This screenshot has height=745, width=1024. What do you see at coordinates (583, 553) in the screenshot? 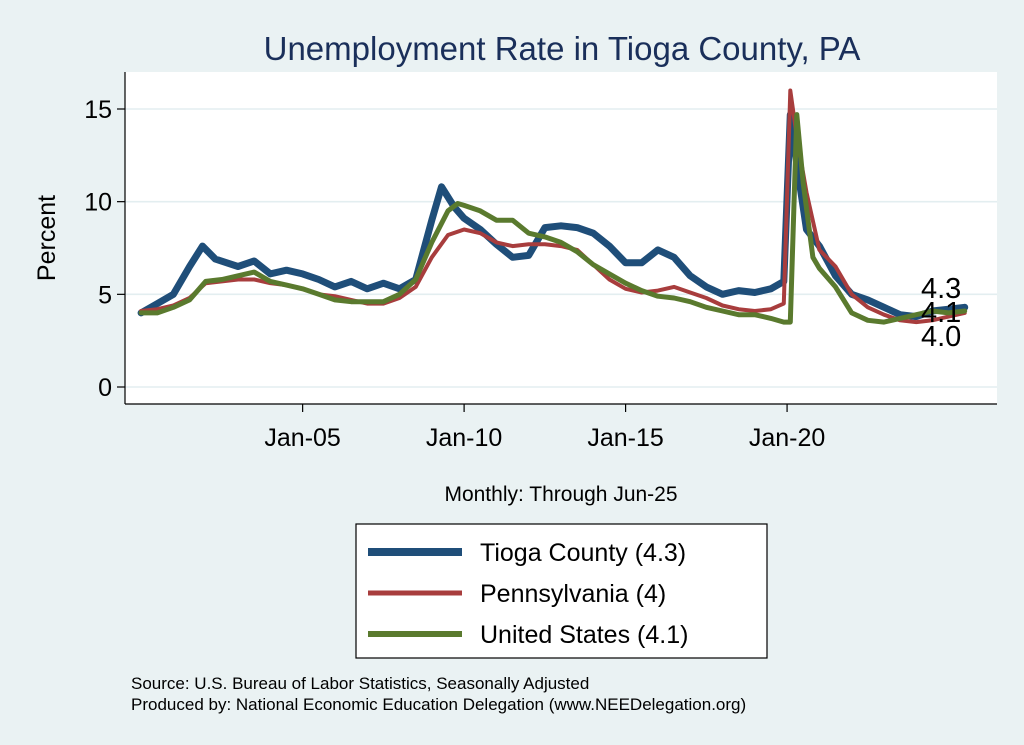
I see `legend-label: Tioga County (4.3)` at bounding box center [583, 553].